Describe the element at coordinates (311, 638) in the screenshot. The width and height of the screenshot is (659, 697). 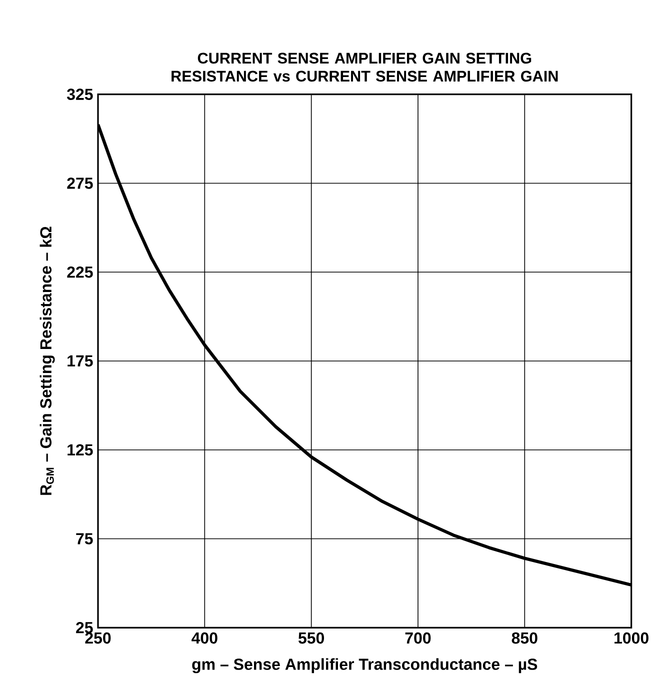
I see `x-tick-label: 550` at that location.